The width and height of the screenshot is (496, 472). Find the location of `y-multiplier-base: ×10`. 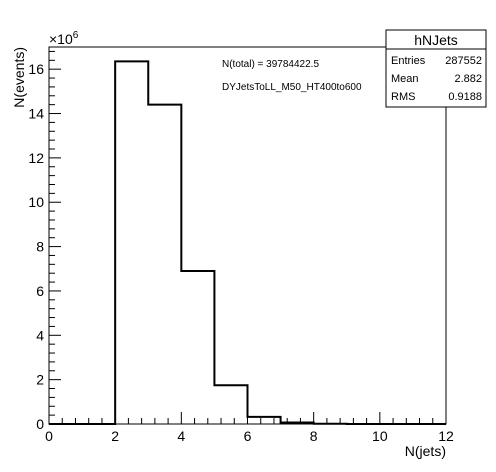

y-multiplier-base: ×10 is located at coordinates (61, 39).